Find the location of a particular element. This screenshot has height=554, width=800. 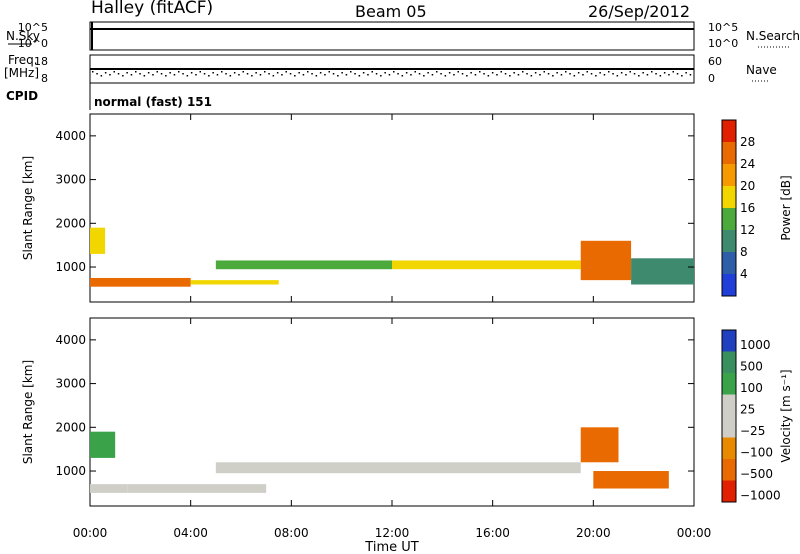

cpid-value: normal (fast) 151 is located at coordinates (153, 102).